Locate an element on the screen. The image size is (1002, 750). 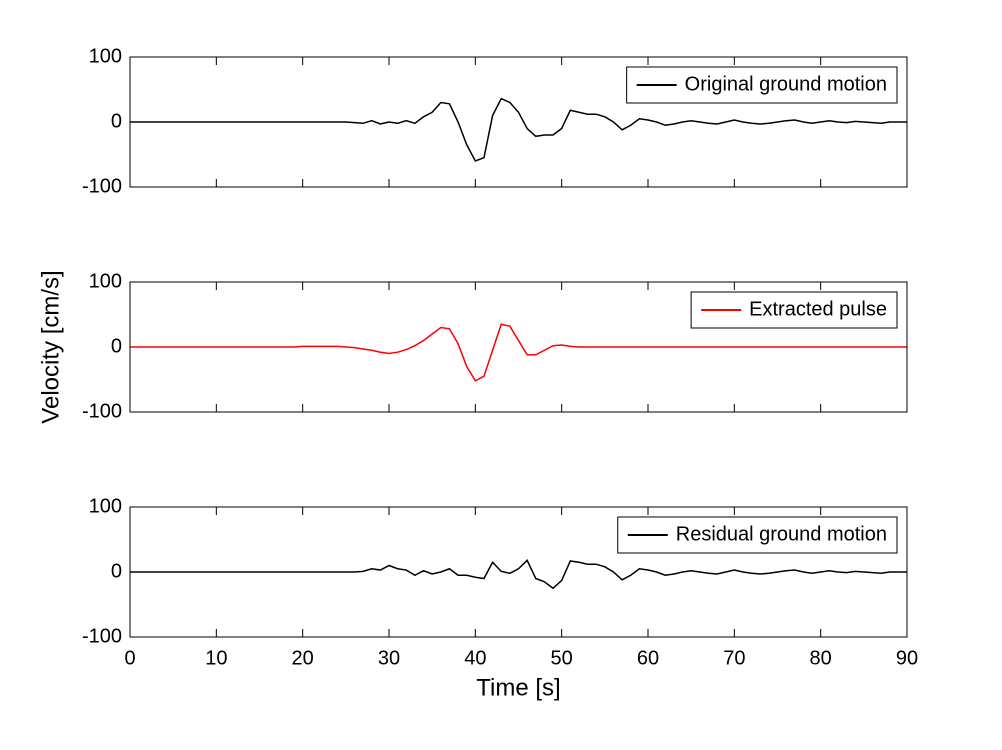
legend-label: Residual ground motion is located at coordinates (781, 534).